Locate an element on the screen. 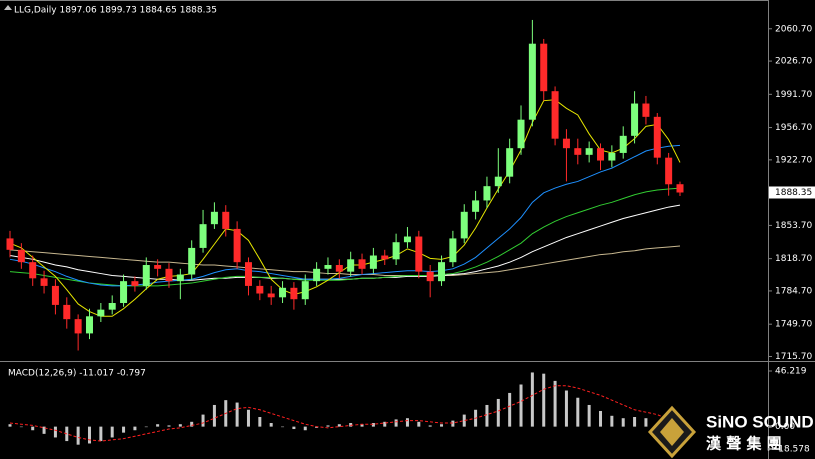 This screenshot has width=815, height=459. macd-title: MACD(12,26,9) -11.017 -0.797 is located at coordinates (77, 374).